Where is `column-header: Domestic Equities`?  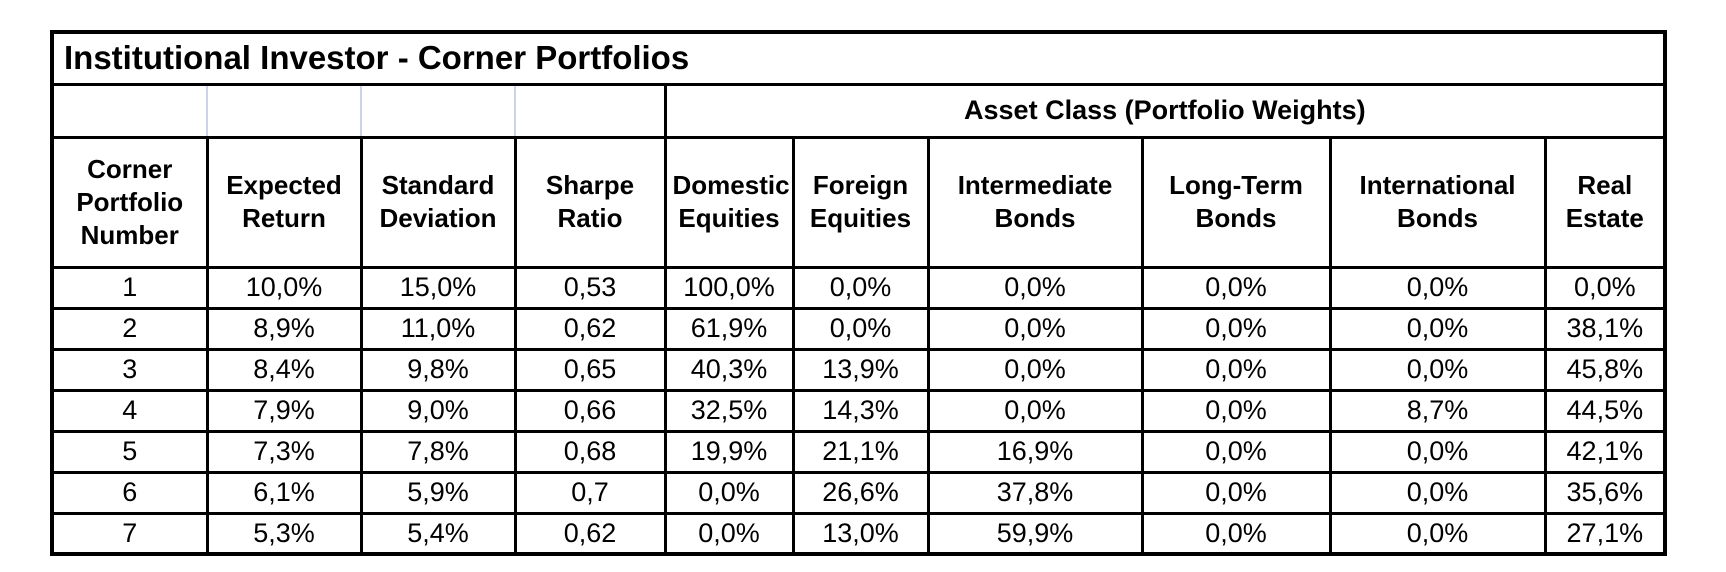 column-header: Domestic Equities is located at coordinates (729, 202).